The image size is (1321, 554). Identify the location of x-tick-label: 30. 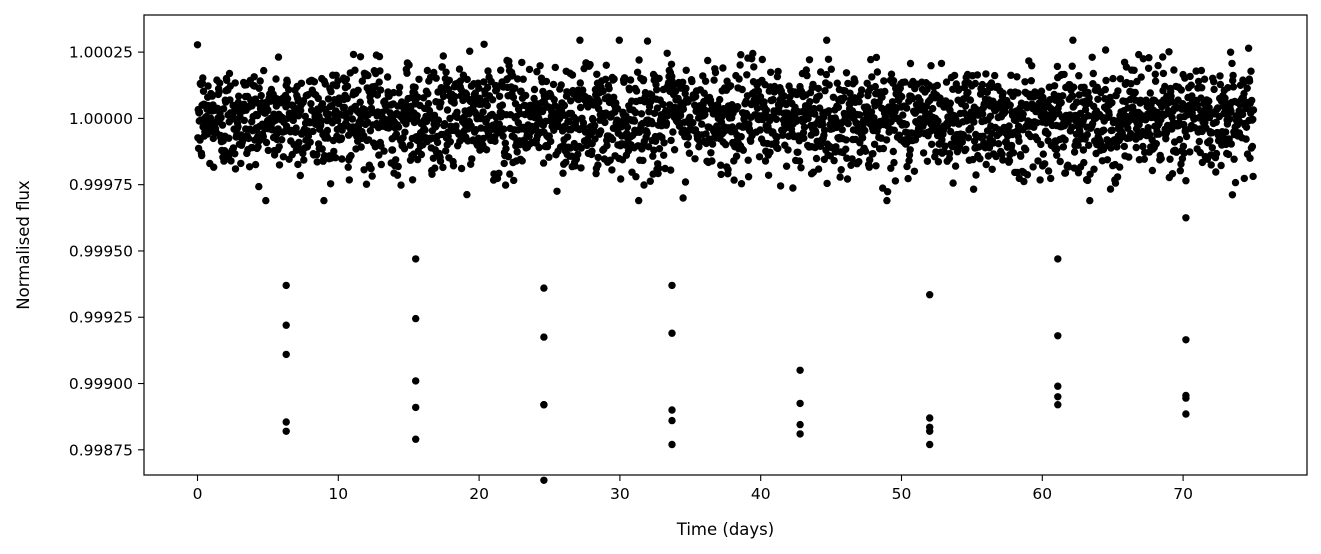
(620, 494).